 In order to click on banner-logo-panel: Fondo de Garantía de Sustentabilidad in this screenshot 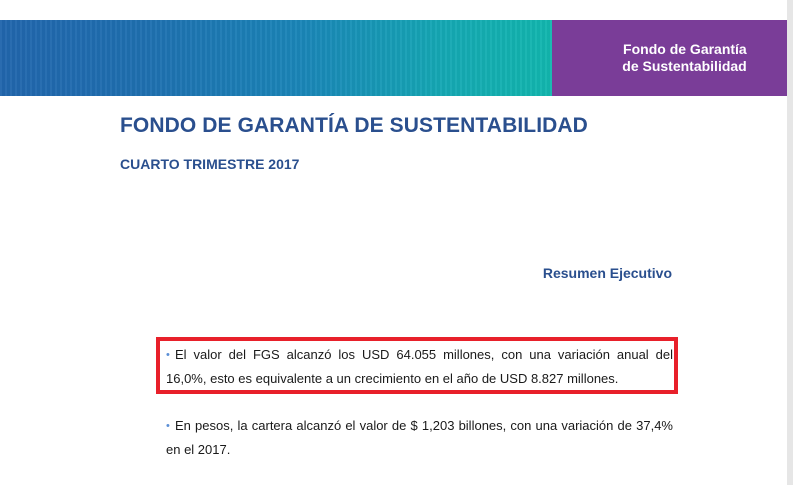, I will do `click(669, 58)`.